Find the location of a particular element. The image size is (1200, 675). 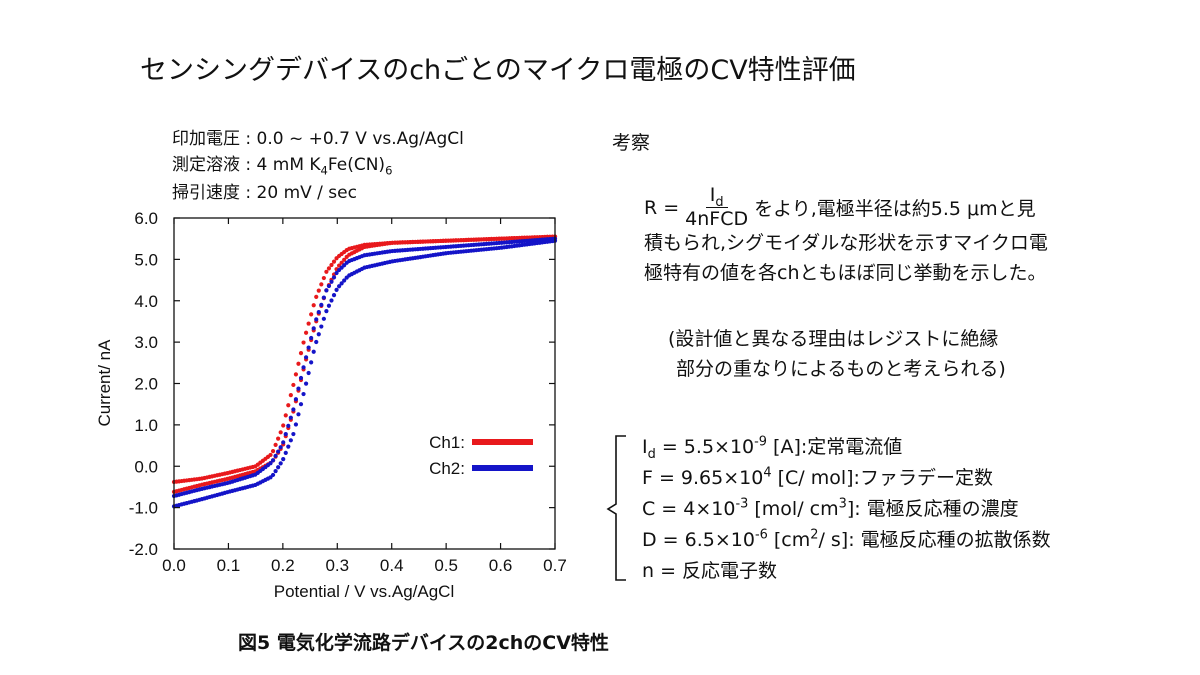

definition-f: F = 9.65×104 [C/ mol]:ファラデー定数 is located at coordinates (817, 477).